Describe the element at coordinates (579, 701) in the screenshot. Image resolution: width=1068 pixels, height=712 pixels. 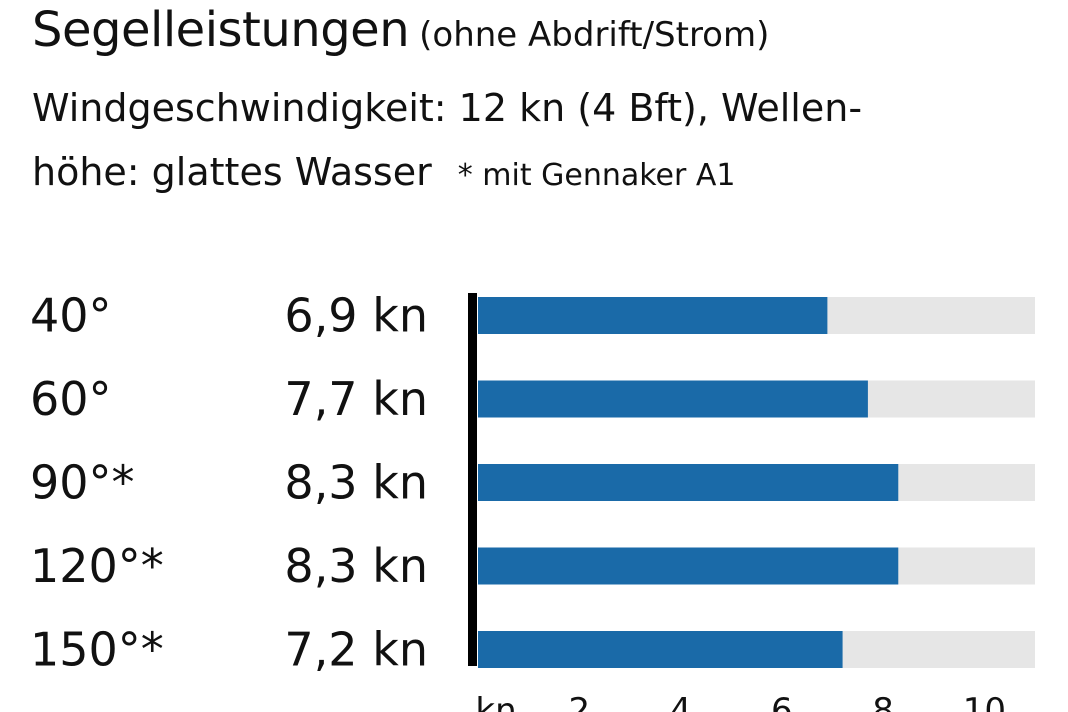
I see `x-tick-label: 2` at that location.